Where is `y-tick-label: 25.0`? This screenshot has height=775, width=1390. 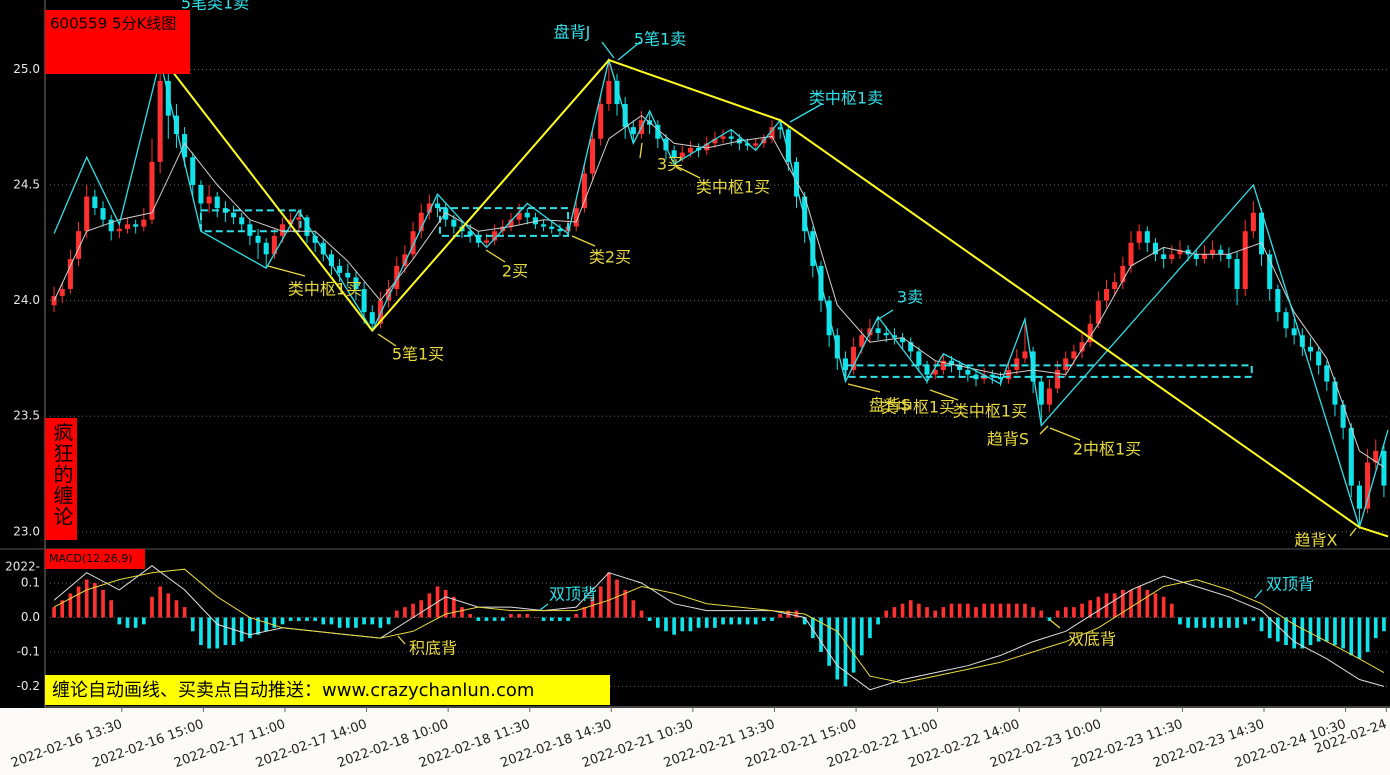
y-tick-label: 25.0 is located at coordinates (26, 69).